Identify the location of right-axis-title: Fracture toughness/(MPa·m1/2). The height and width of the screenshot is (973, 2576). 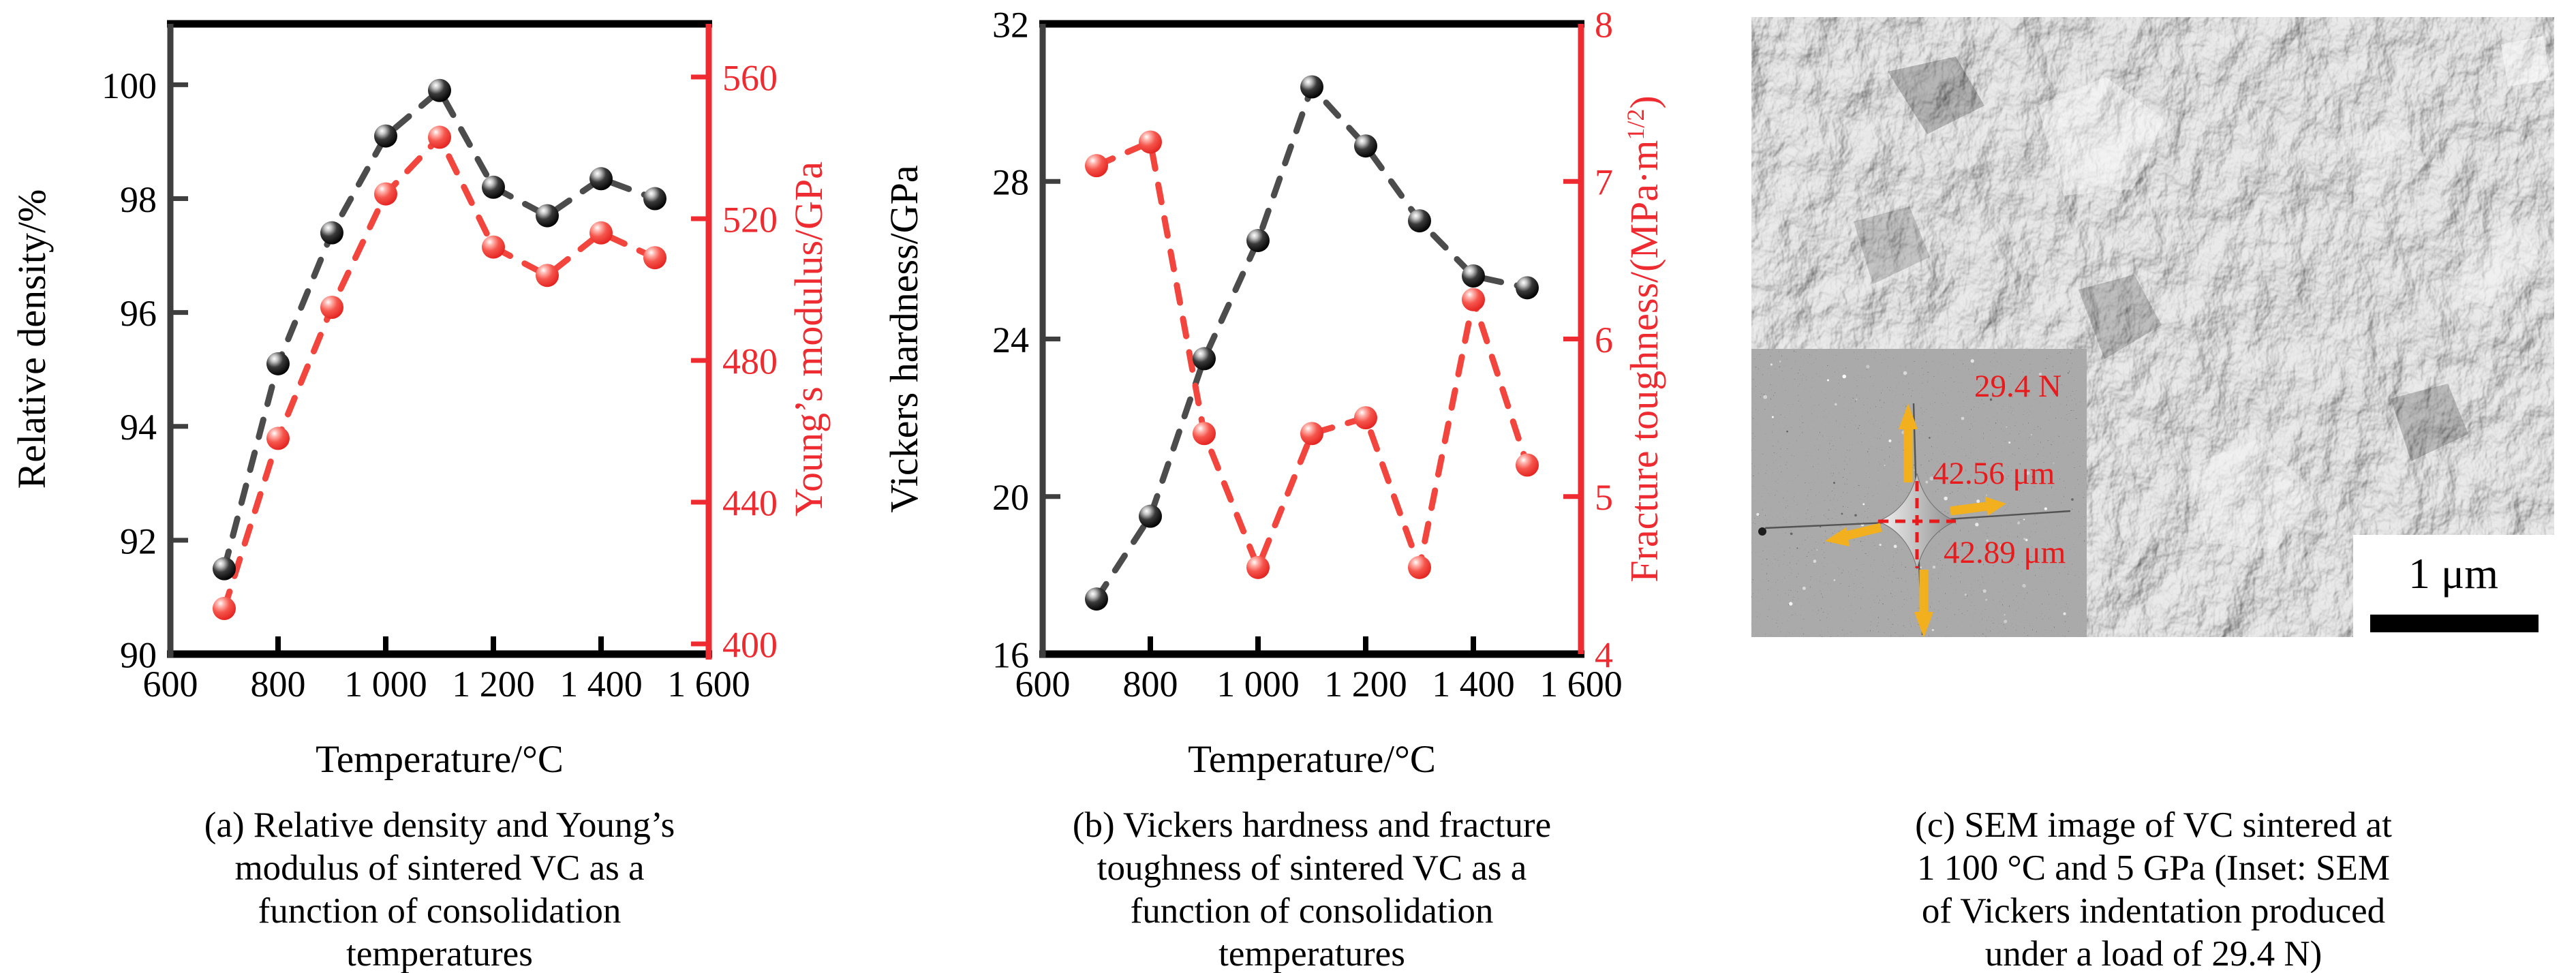
(1644, 339).